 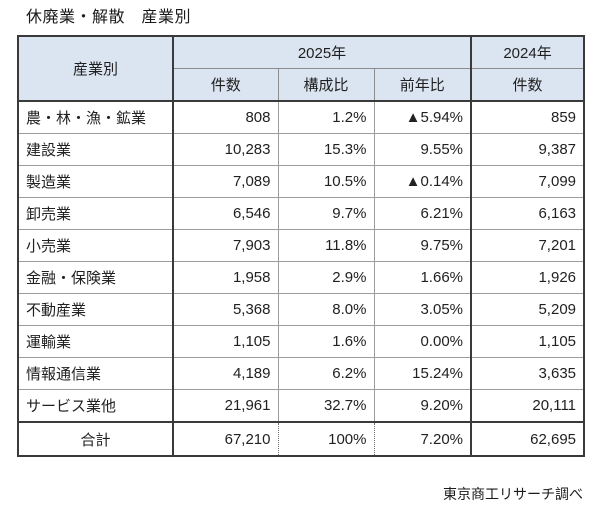 What do you see at coordinates (225, 85) in the screenshot?
I see `column-header-count-2025: 件数` at bounding box center [225, 85].